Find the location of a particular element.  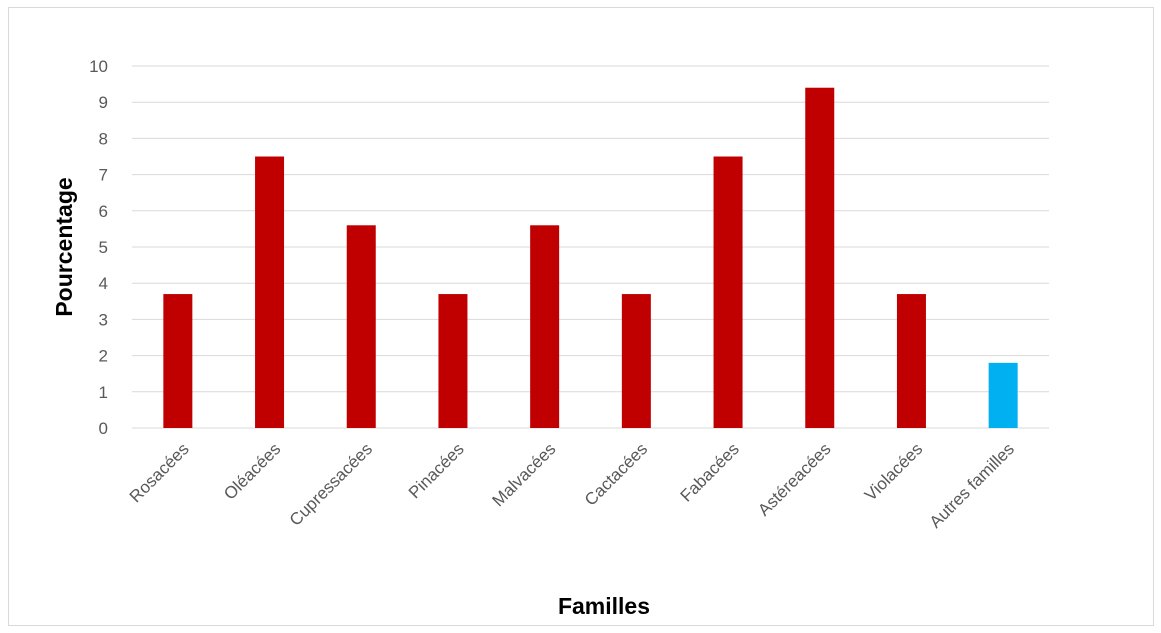

y-axis-title: Pourcentage is located at coordinates (64, 246).